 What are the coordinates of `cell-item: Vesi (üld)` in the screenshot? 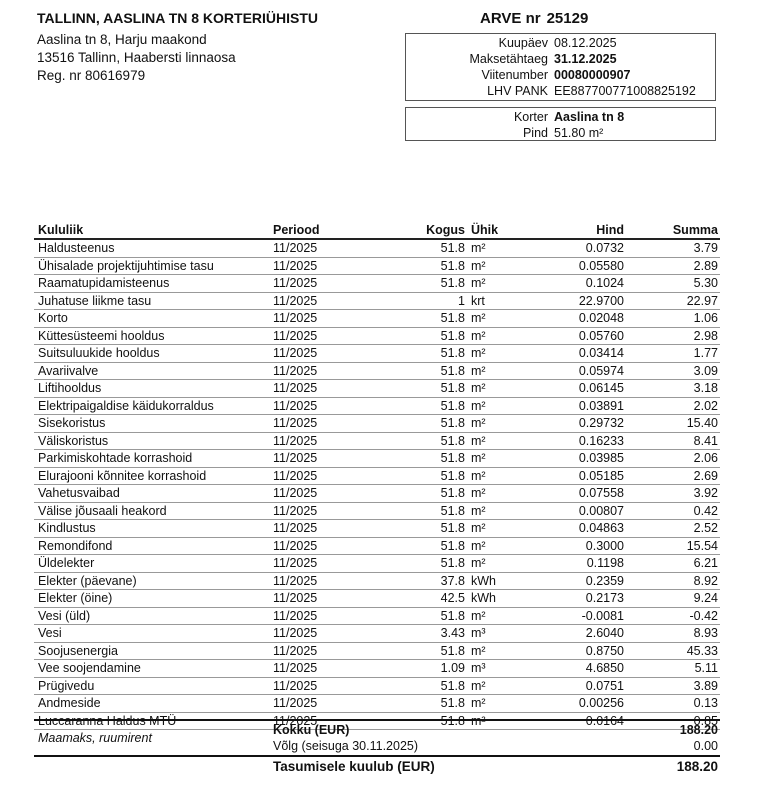 It's located at (64, 615).